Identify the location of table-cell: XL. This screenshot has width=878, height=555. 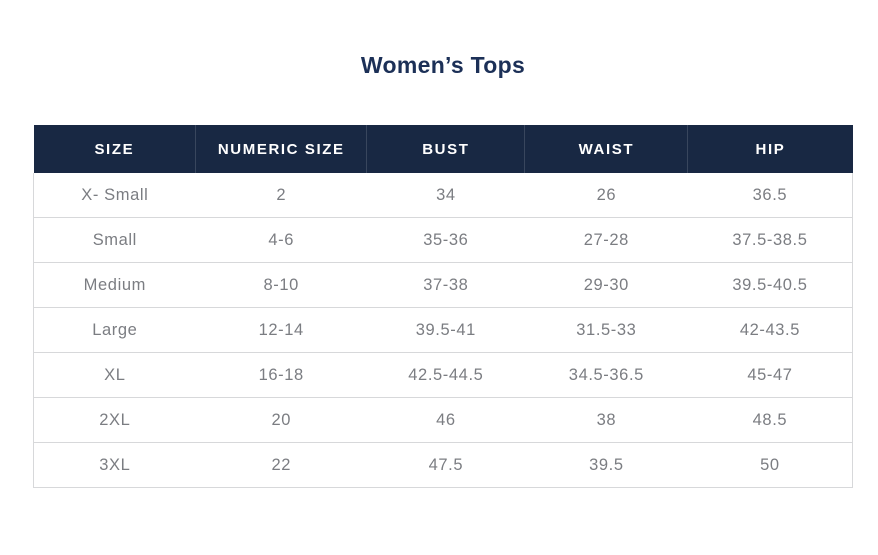
(114, 375).